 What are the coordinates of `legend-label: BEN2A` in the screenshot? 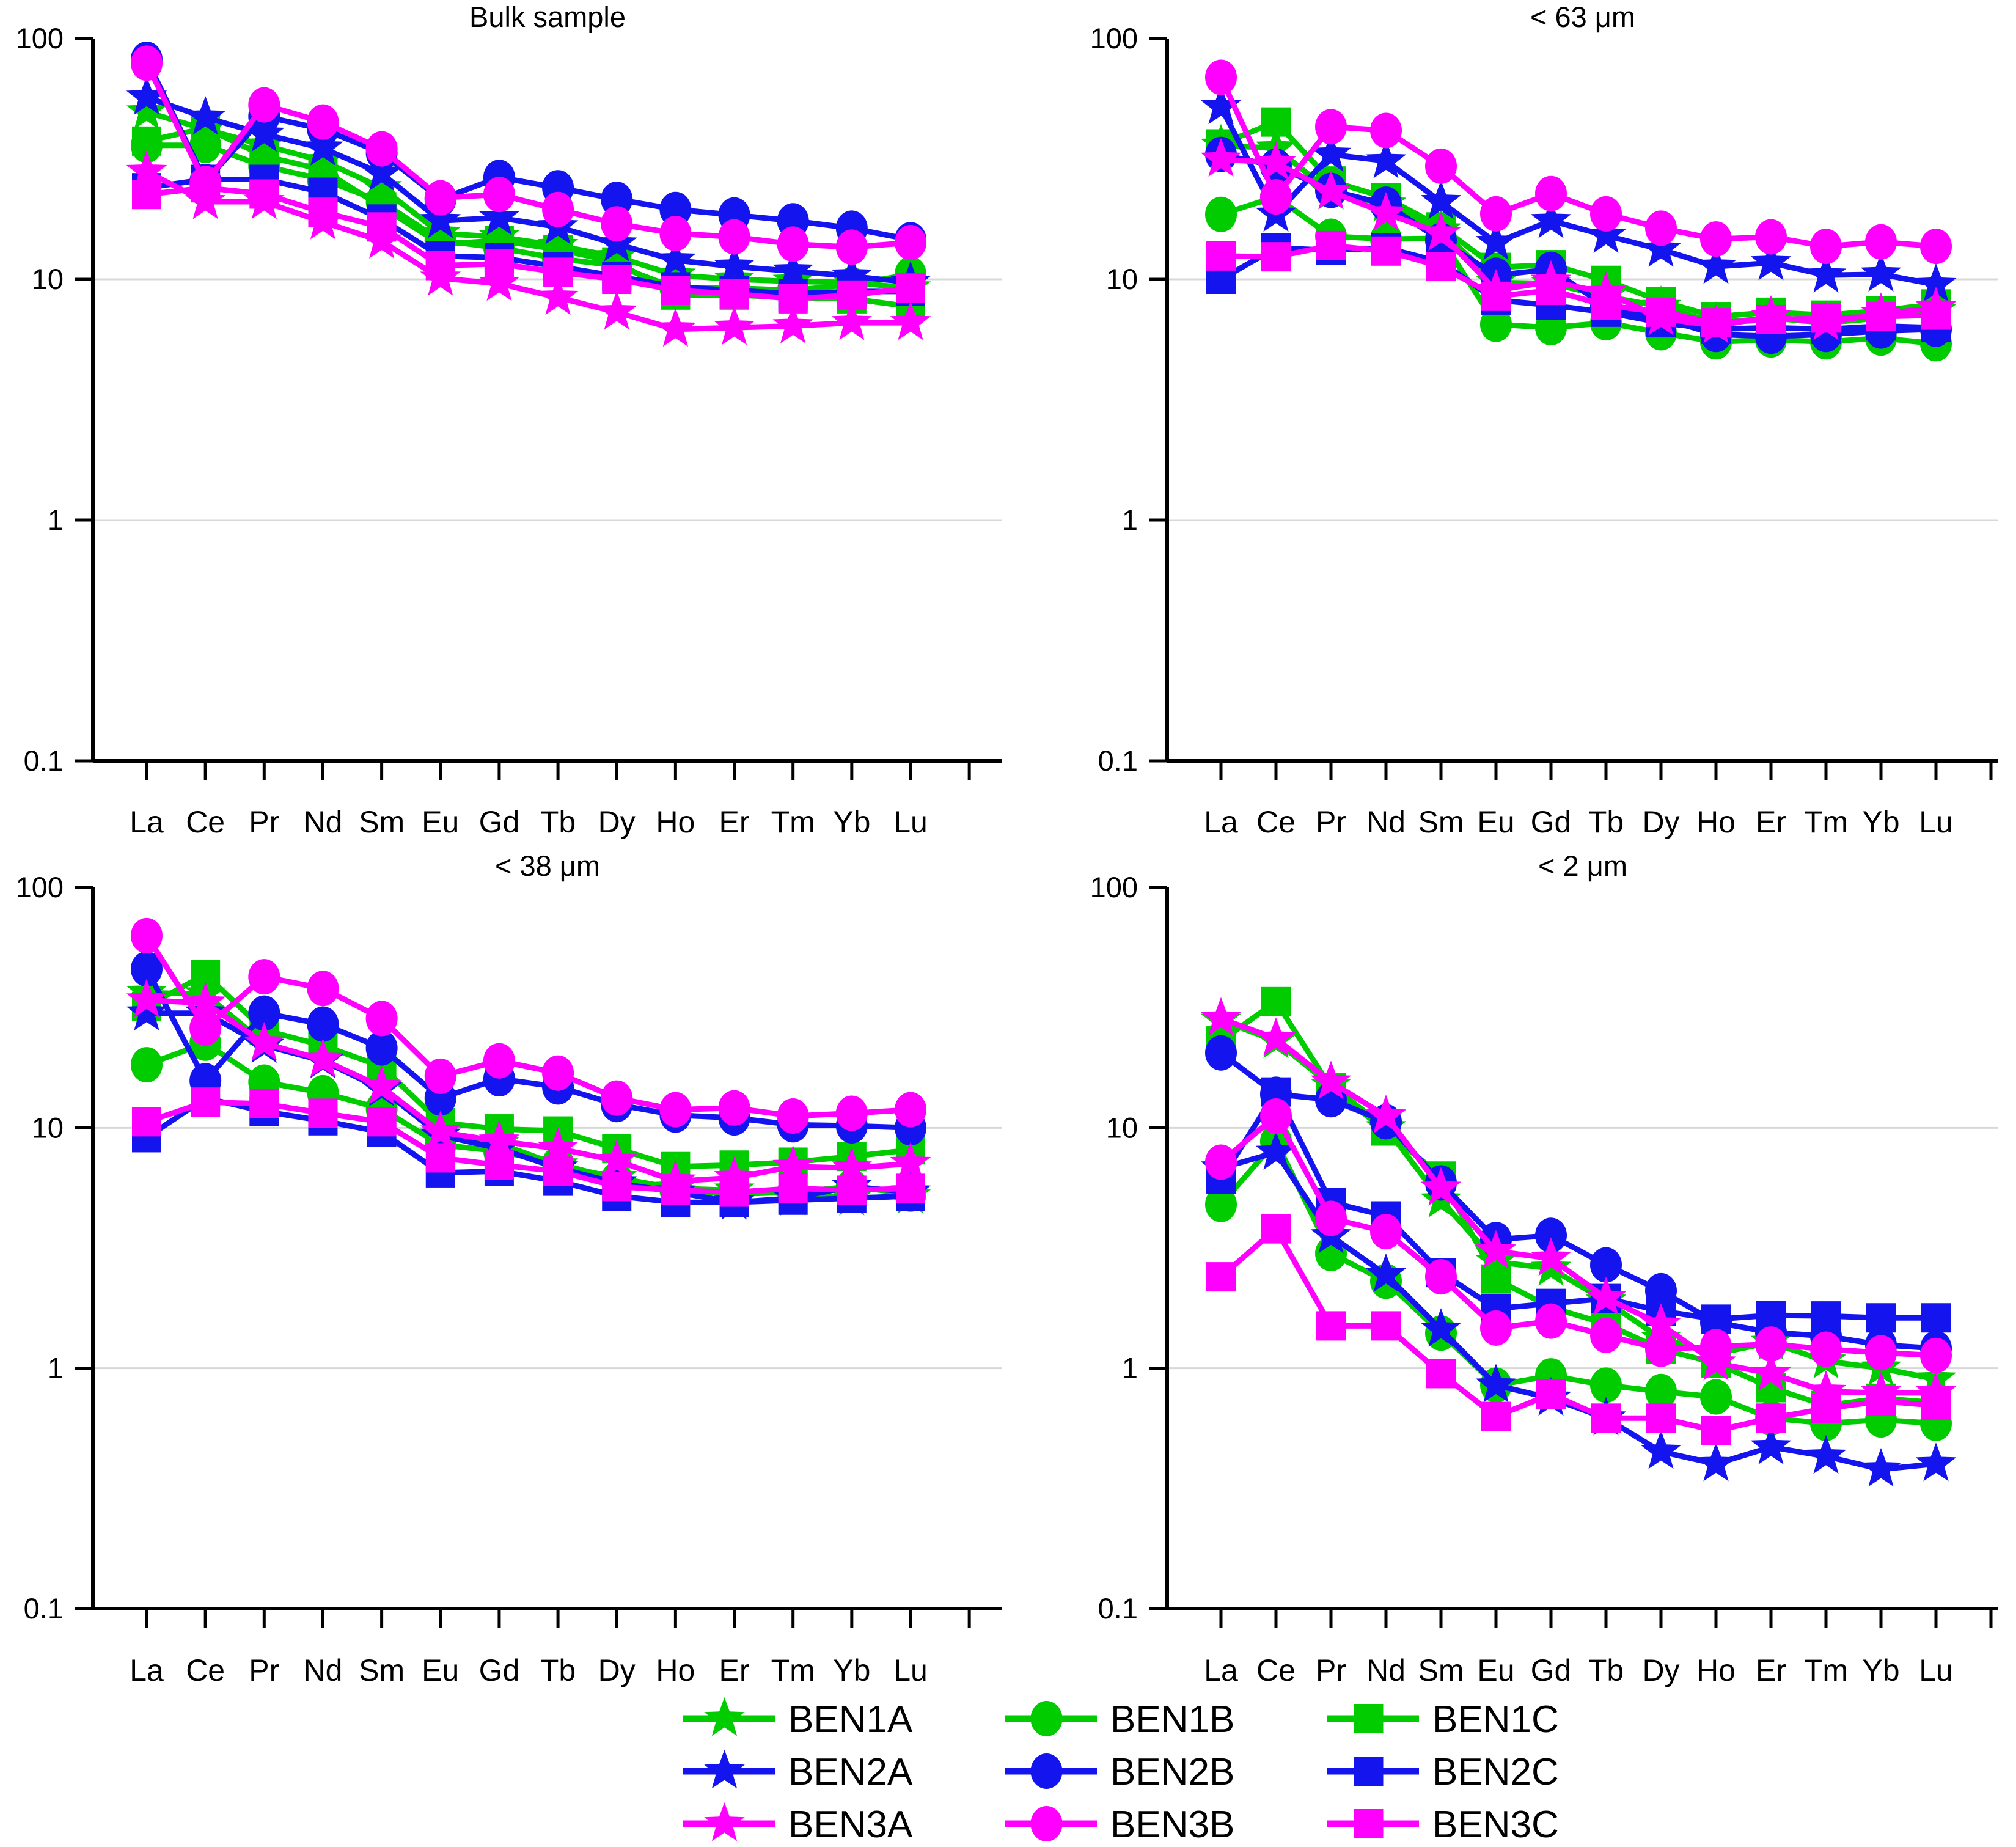 It's located at (851, 1772).